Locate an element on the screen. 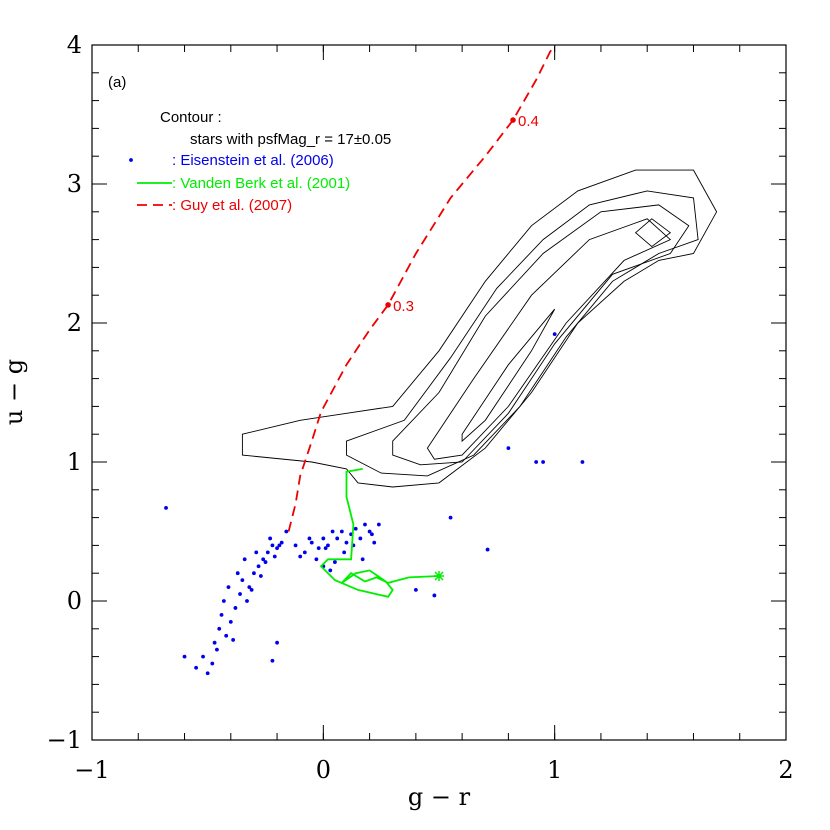  x-tick-label: 0 is located at coordinates (323, 770).